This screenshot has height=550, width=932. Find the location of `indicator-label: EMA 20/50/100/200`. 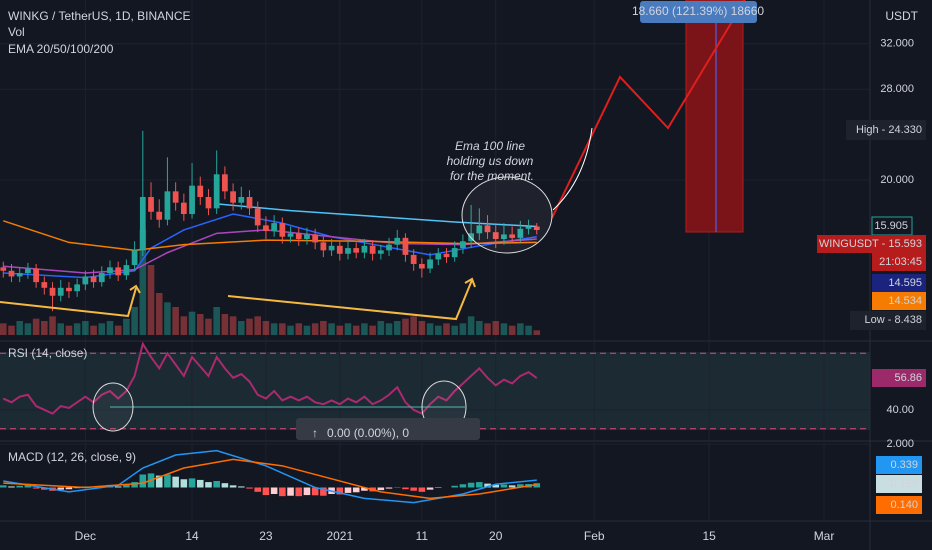

indicator-label: EMA 20/50/100/200 is located at coordinates (61, 49).